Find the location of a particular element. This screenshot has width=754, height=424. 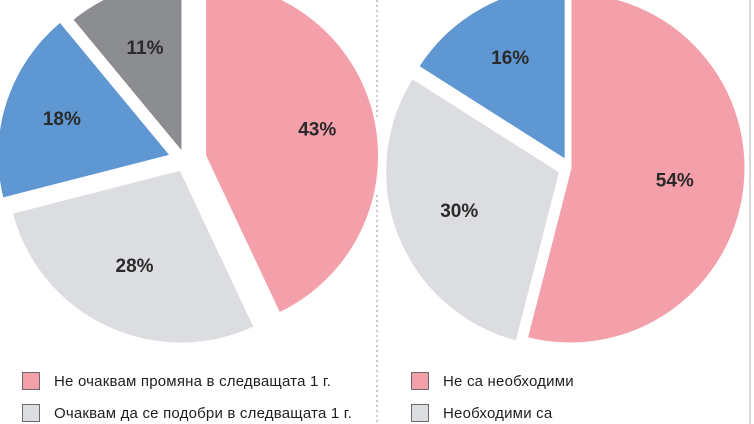

slice-percent-label: 54% is located at coordinates (675, 180).